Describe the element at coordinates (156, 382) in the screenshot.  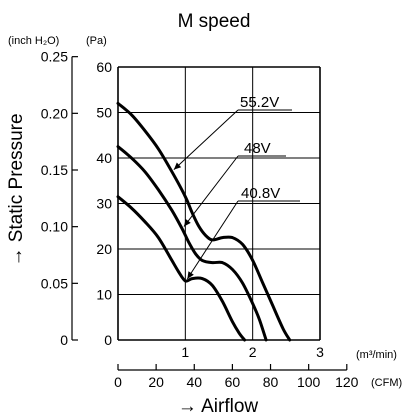
I see `x-tick-label-cfm: 20` at that location.